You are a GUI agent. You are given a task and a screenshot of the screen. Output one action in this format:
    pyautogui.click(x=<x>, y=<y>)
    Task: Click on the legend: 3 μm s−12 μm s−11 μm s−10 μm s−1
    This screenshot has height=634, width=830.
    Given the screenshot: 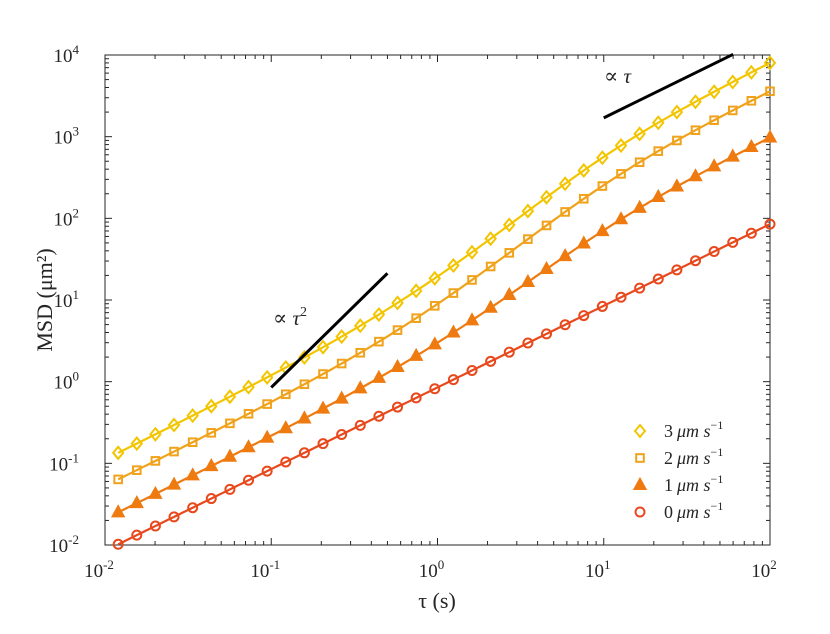 What is the action you would take?
    pyautogui.click(x=678, y=470)
    